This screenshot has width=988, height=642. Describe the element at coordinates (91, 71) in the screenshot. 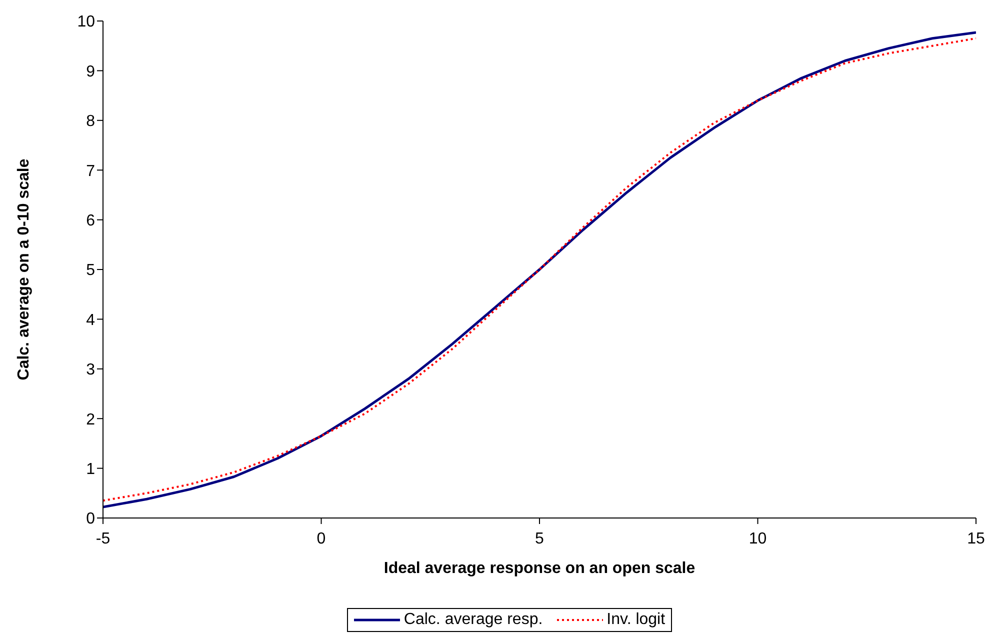

I see `y-tick-label: 9` at that location.